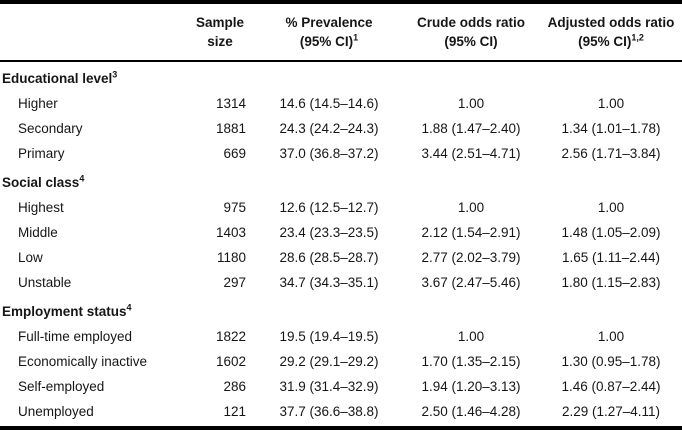 This screenshot has width=682, height=430. Describe the element at coordinates (356, 37) in the screenshot. I see `footnote-marker: 1` at that location.